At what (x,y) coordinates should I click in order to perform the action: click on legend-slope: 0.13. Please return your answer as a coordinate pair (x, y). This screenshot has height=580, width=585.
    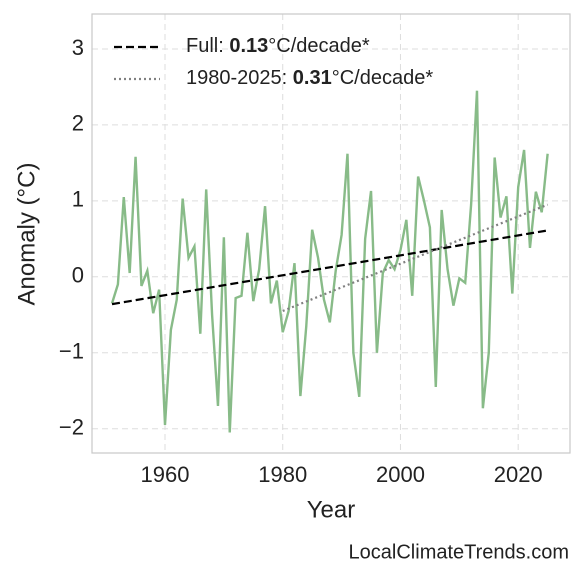
    Looking at the image, I should click on (248, 46).